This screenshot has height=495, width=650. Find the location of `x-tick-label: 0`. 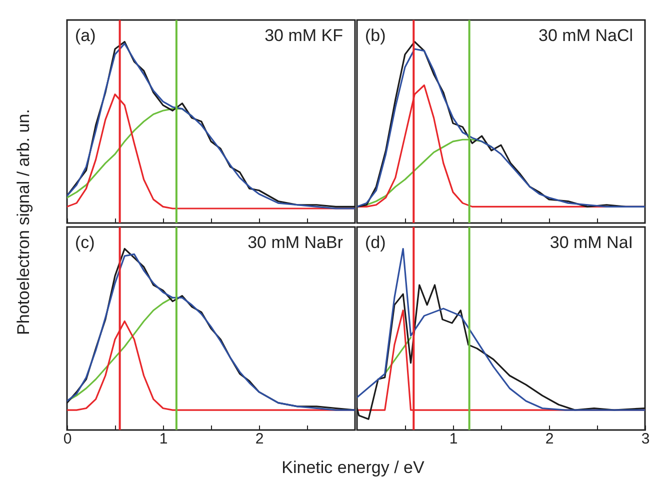

x-tick-label: 0 is located at coordinates (67, 439).